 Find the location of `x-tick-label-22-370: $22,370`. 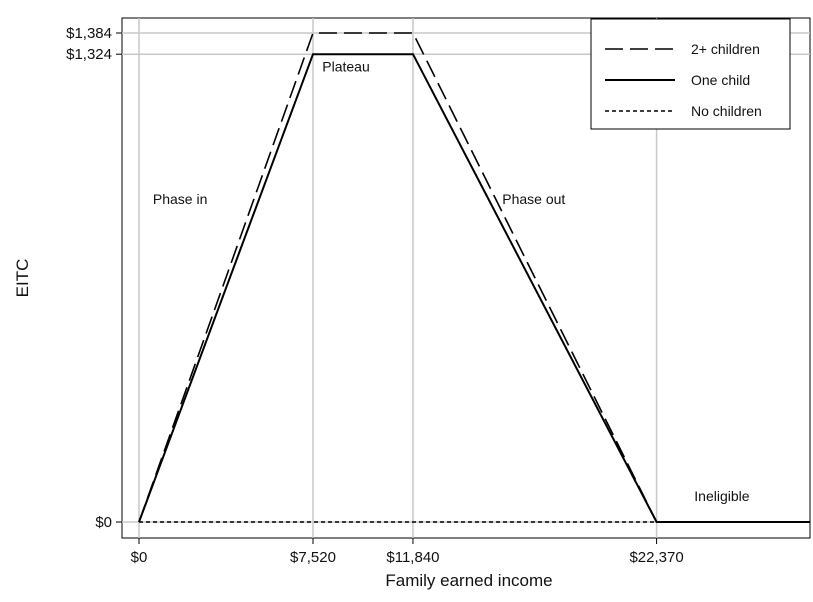

x-tick-label-22-370: $22,370 is located at coordinates (656, 557).